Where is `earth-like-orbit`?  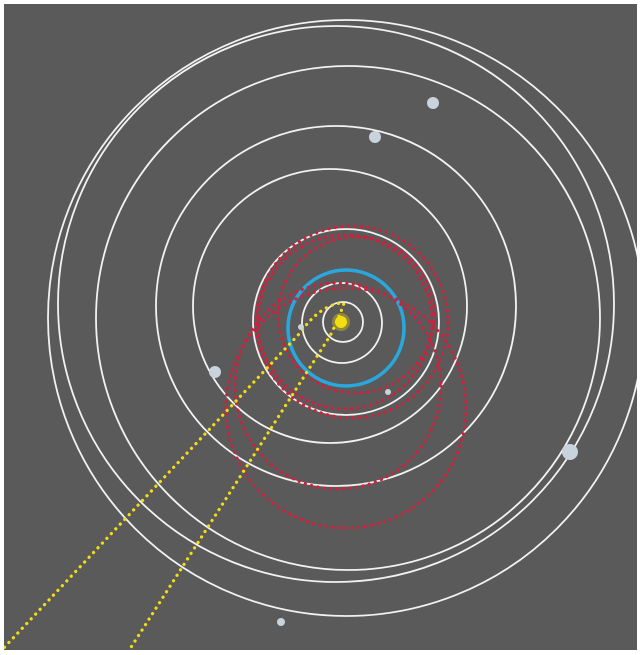
earth-like-orbit is located at coordinates (346, 328).